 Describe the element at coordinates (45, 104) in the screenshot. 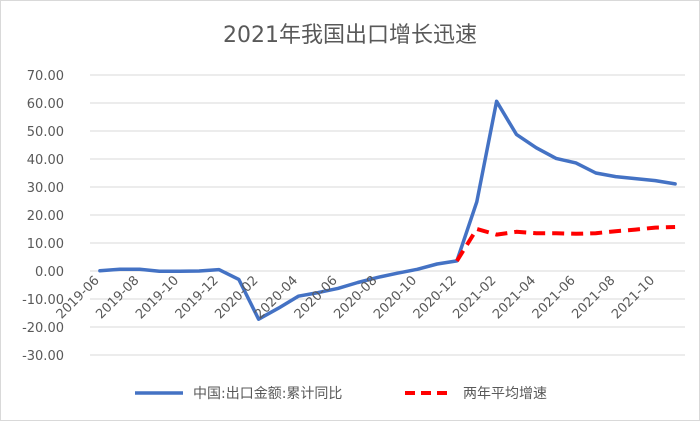

I see `y-tick-label: 60.00` at that location.